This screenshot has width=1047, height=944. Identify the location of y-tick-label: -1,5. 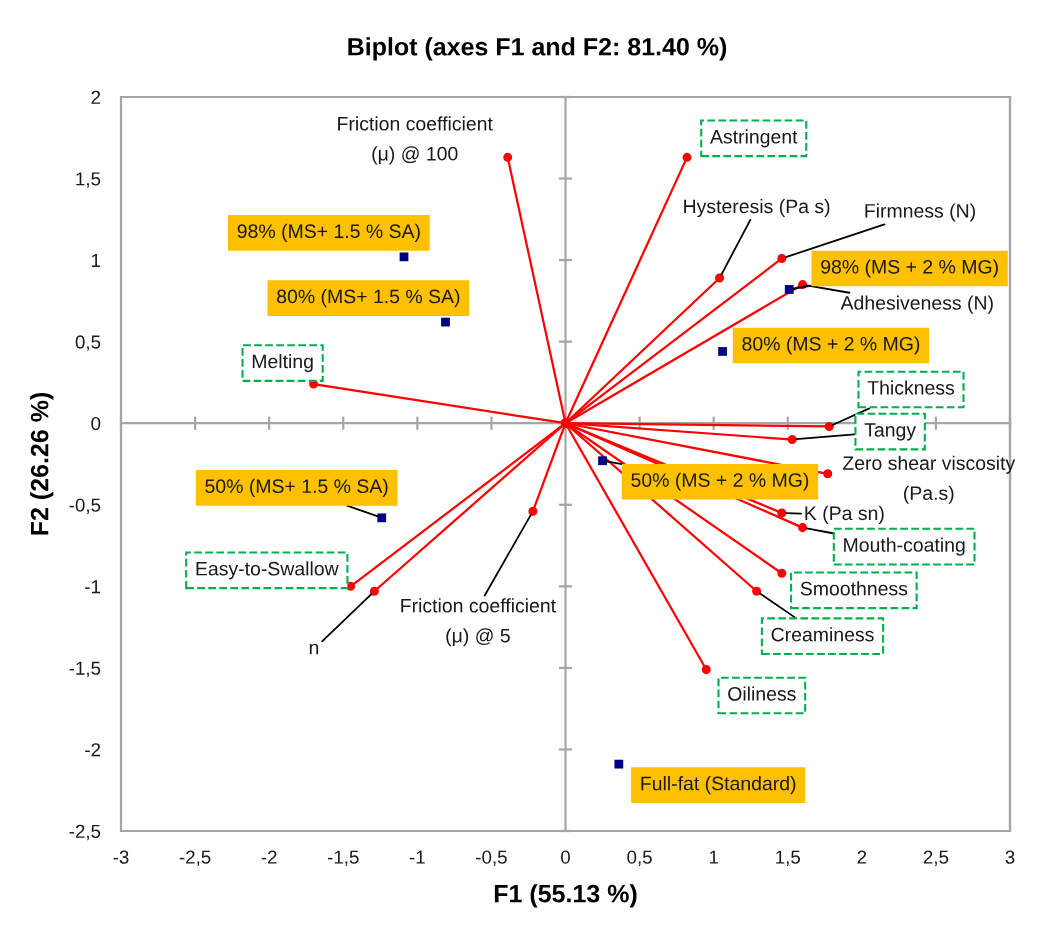
(85, 669).